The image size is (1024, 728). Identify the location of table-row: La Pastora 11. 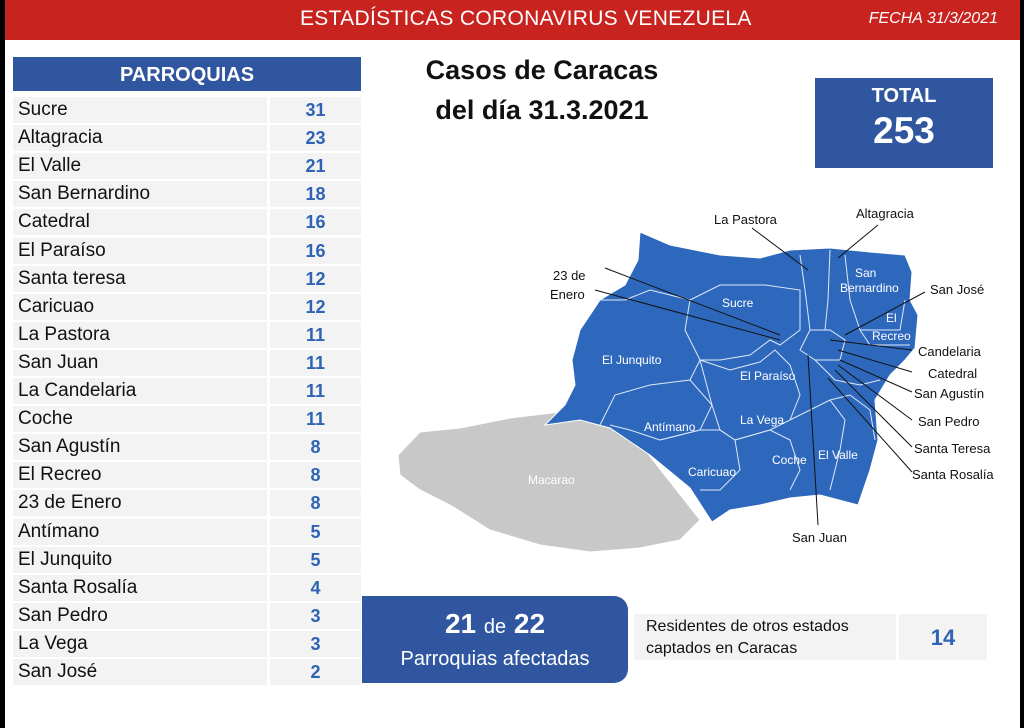
(187, 334).